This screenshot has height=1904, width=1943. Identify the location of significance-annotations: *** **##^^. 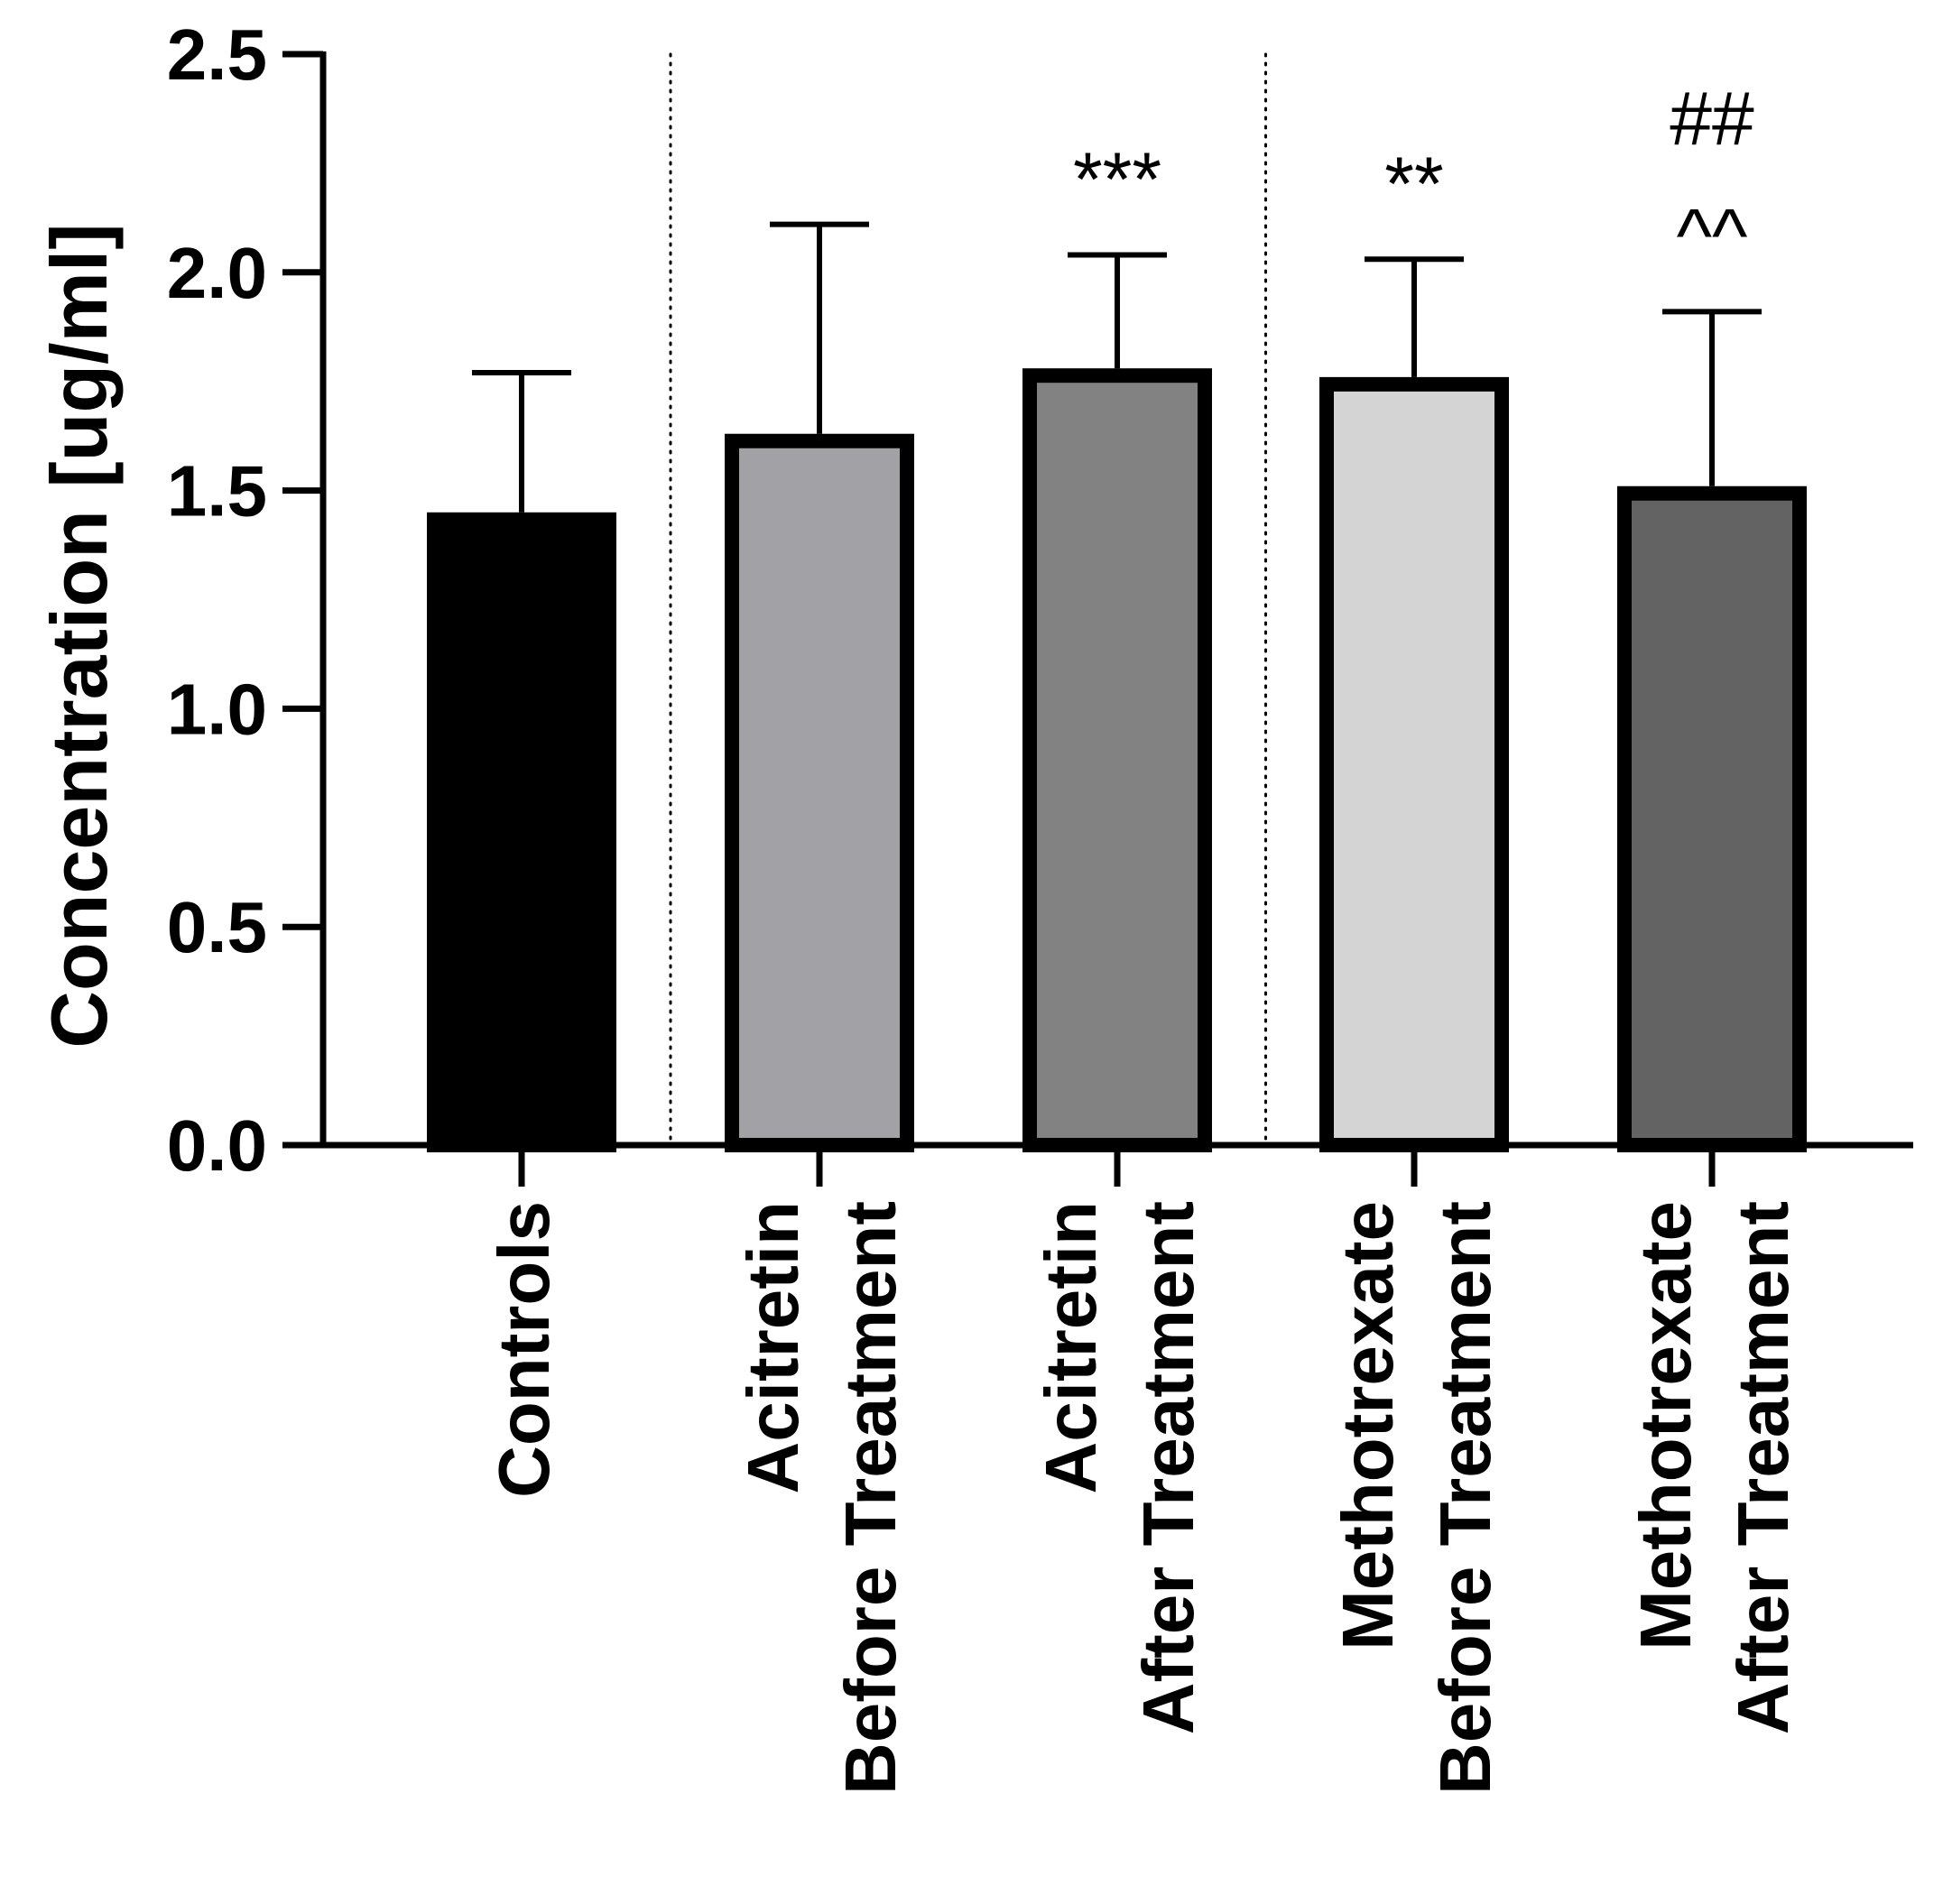
(1413, 177).